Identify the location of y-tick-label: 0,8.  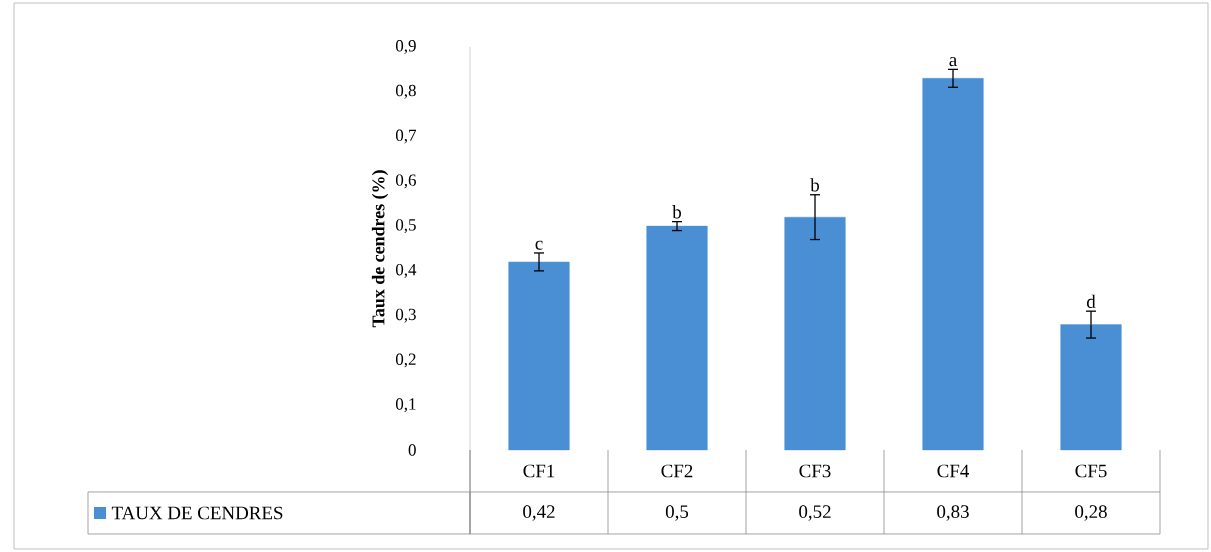
(405, 91).